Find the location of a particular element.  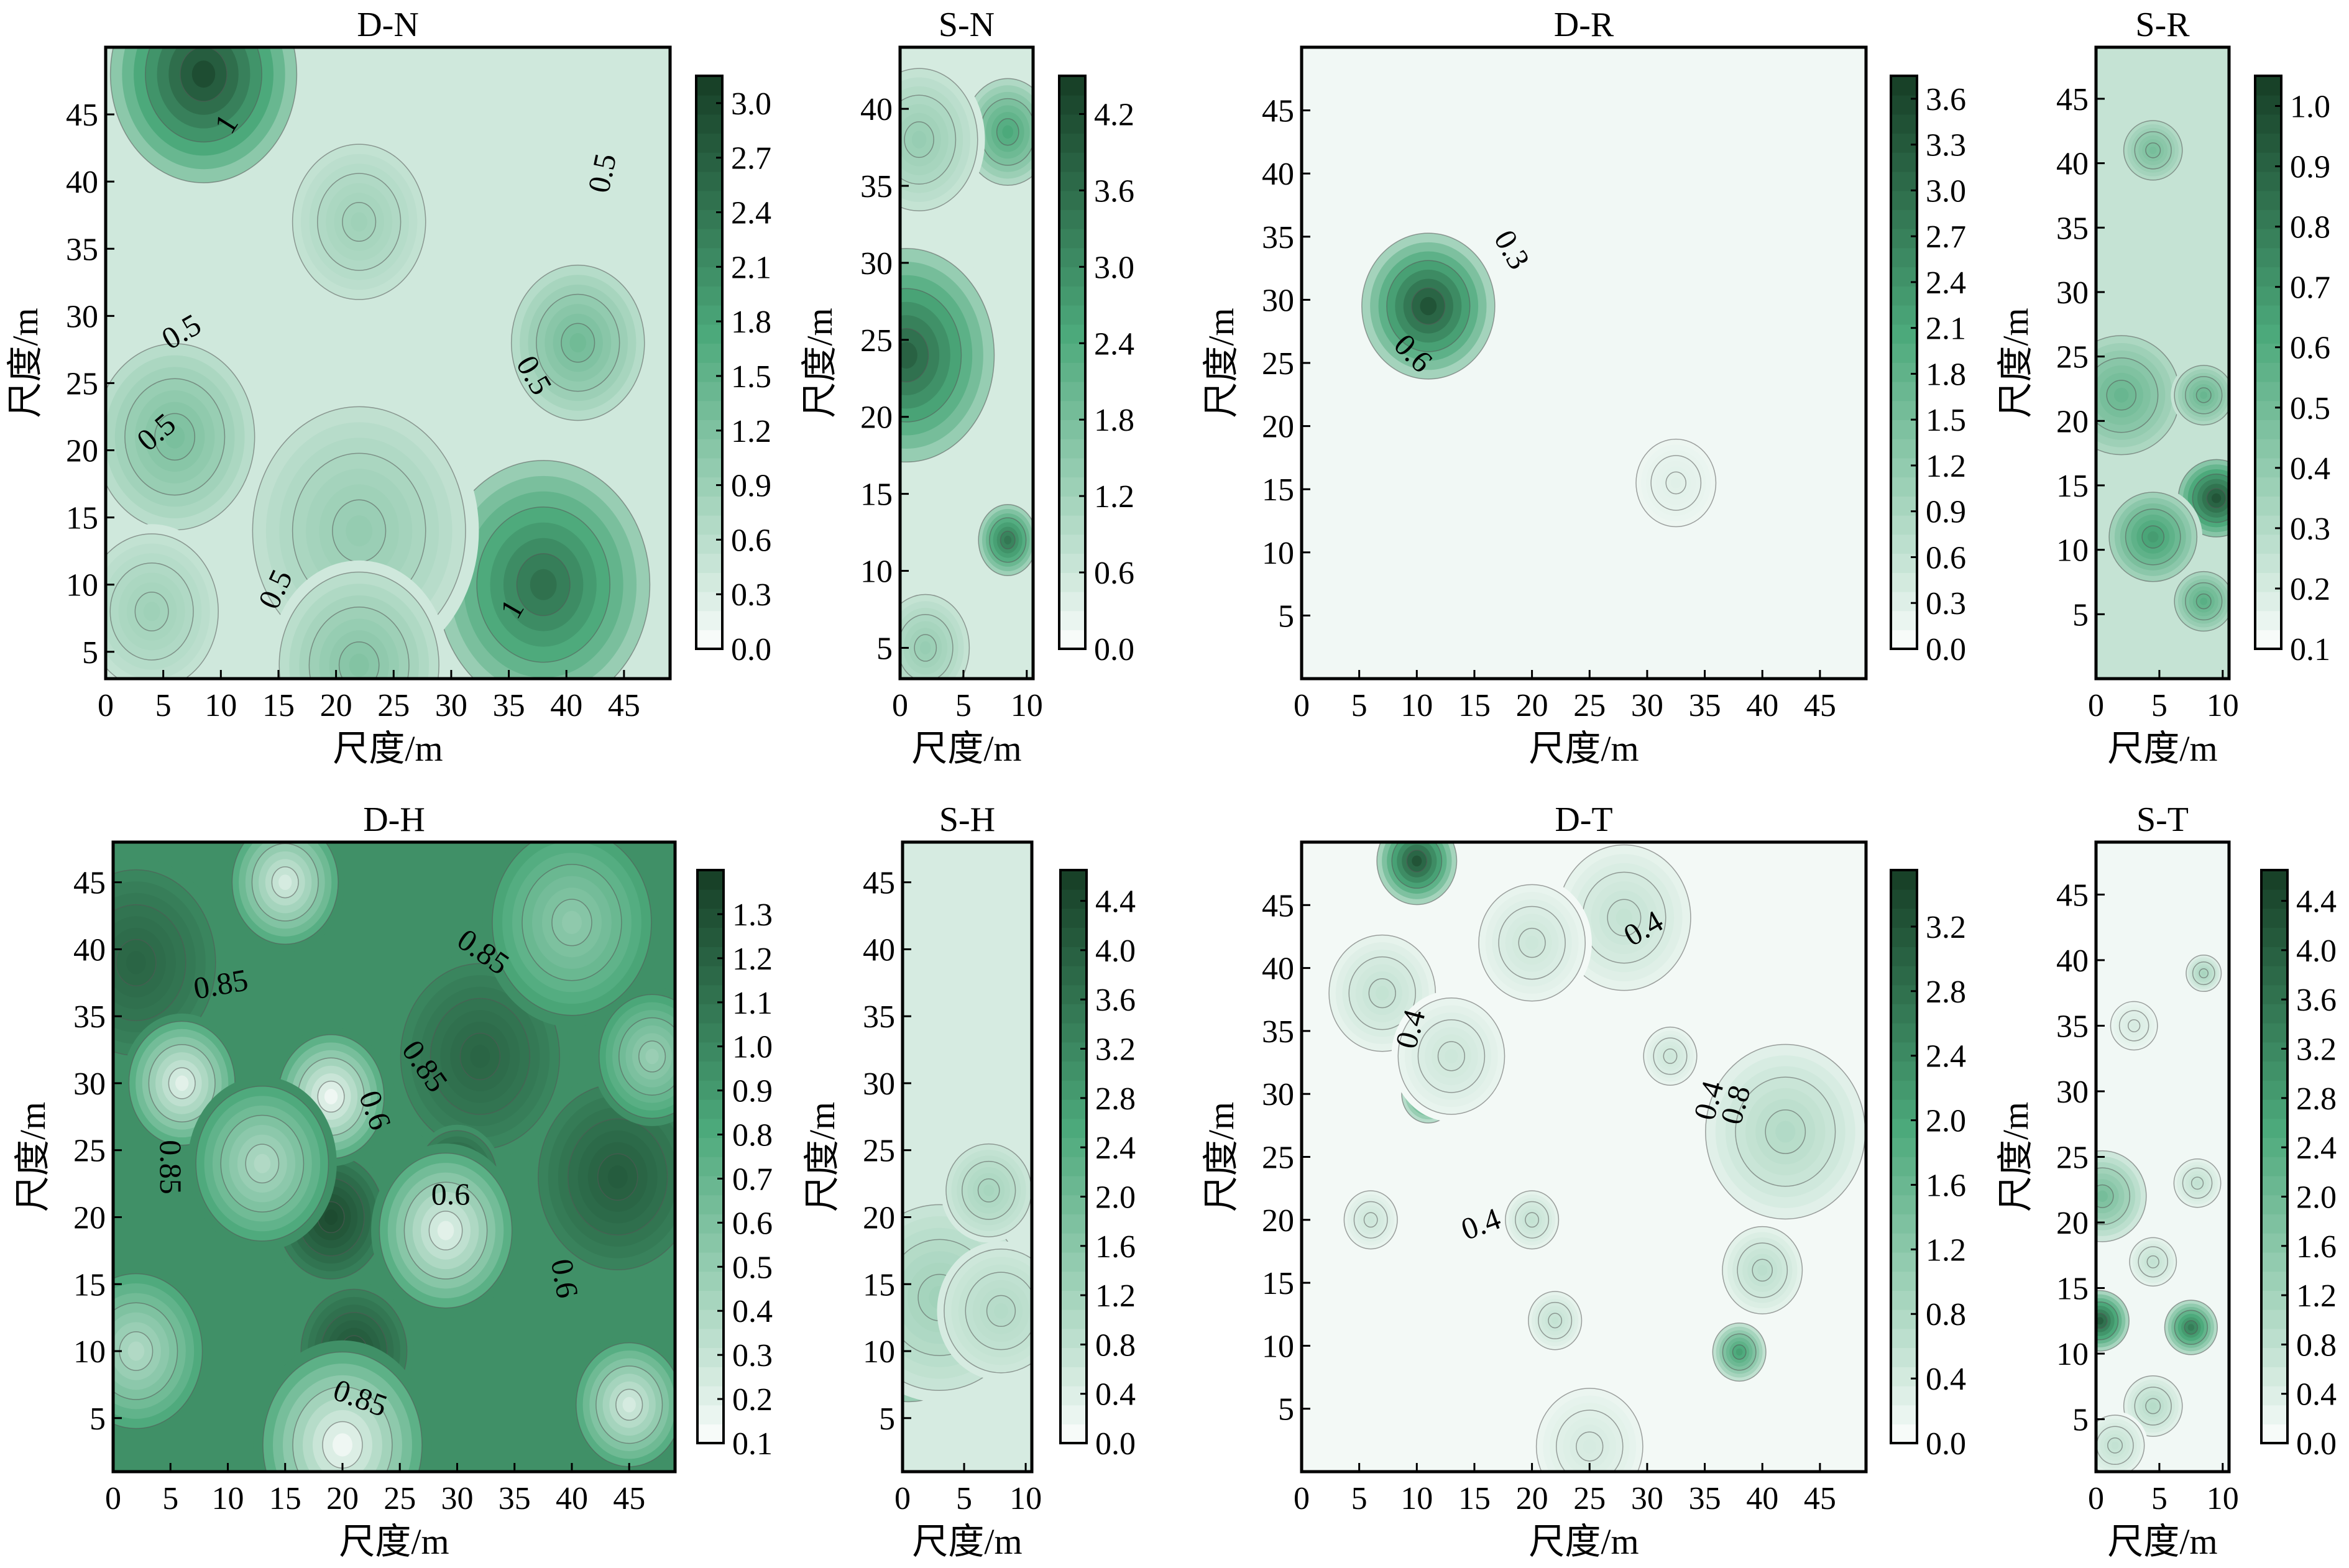

x-tick-label: 0 is located at coordinates (903, 1498).